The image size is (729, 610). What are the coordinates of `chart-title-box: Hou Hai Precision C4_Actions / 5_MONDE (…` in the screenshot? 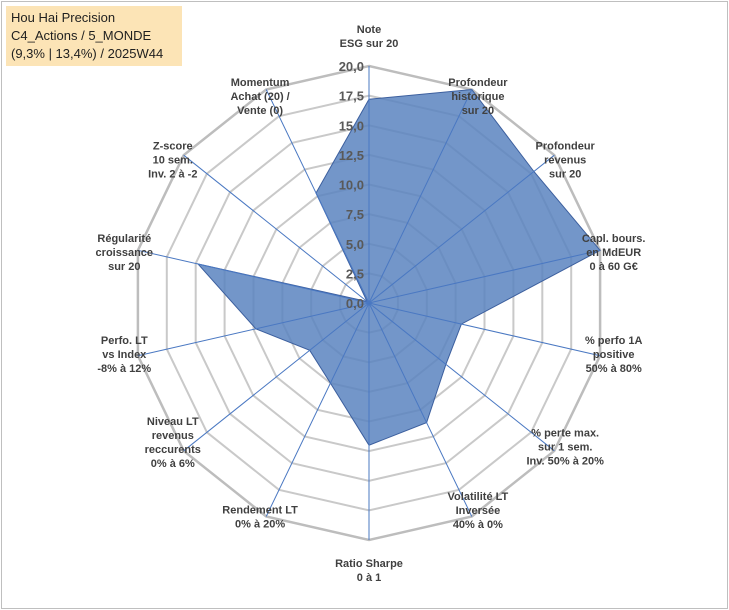 It's located at (94, 36).